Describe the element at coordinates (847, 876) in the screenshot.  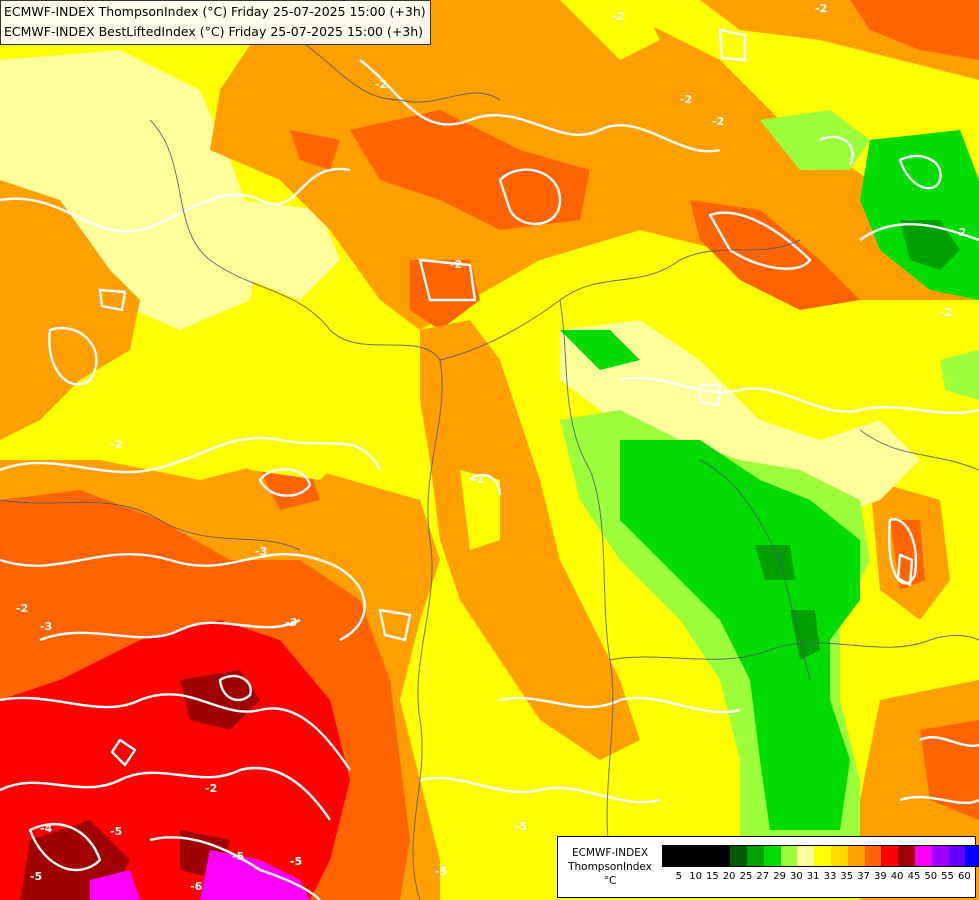
I see `legend-tick-label: 35` at that location.